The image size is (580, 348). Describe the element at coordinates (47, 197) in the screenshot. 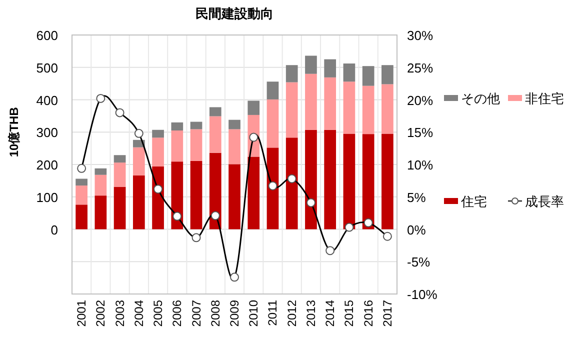

I see `y-tick-label: 100` at that location.